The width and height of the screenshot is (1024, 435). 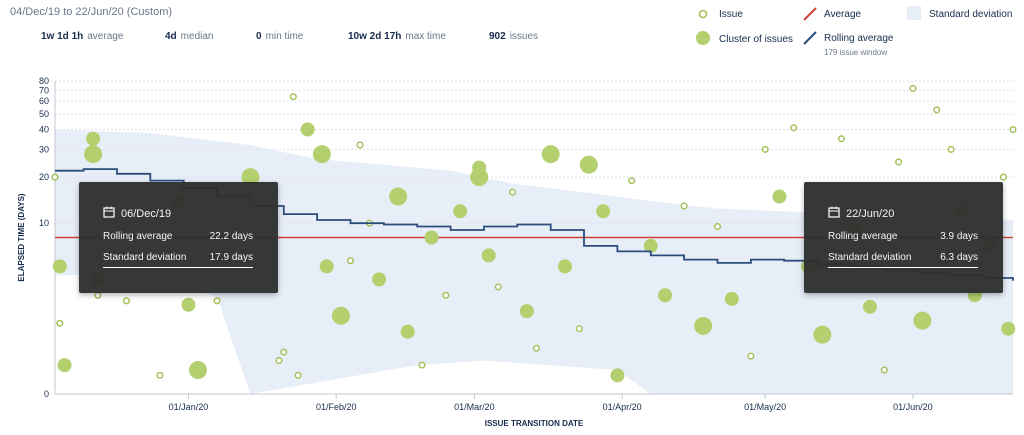 What do you see at coordinates (336, 407) in the screenshot?
I see `x-tick-label: 01/Feb/20` at bounding box center [336, 407].